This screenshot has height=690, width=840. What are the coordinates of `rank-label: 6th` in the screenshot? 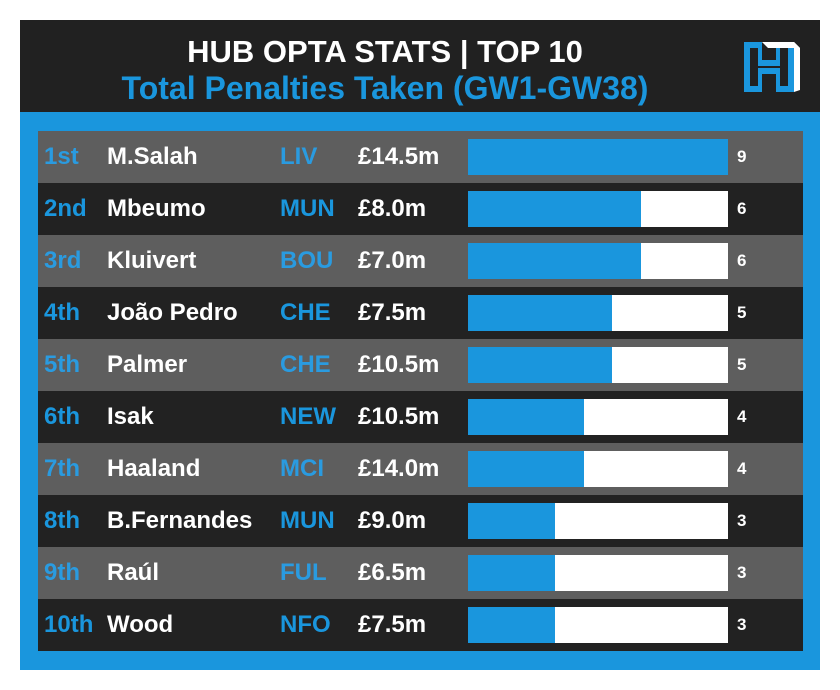 It's located at (62, 416).